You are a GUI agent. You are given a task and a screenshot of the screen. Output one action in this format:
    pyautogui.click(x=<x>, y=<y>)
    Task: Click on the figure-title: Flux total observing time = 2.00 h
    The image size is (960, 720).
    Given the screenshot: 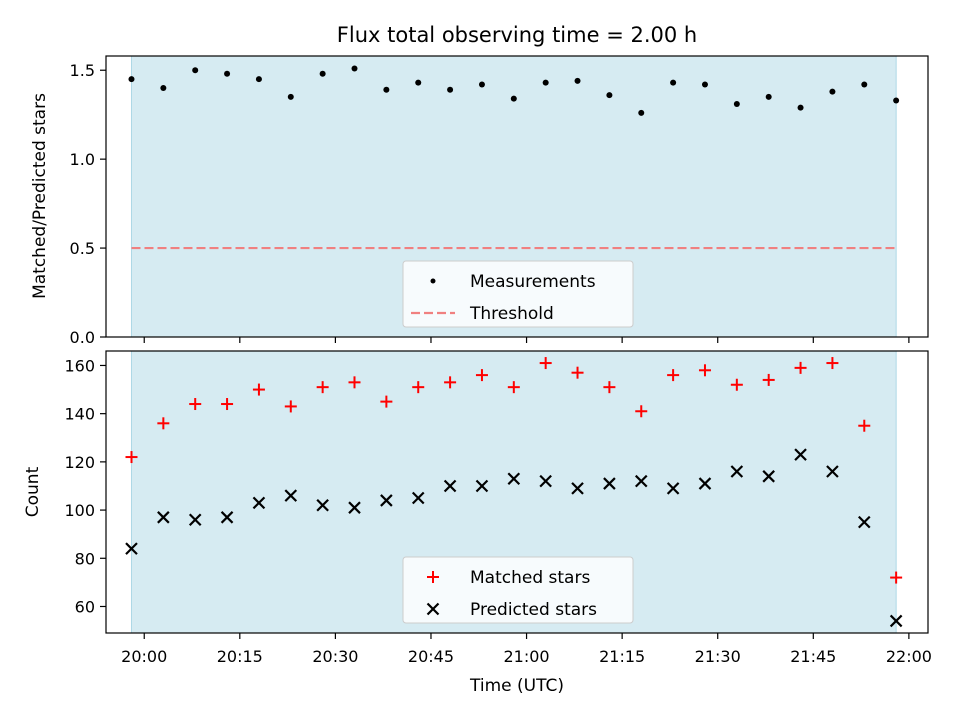 What is the action you would take?
    pyautogui.click(x=517, y=35)
    